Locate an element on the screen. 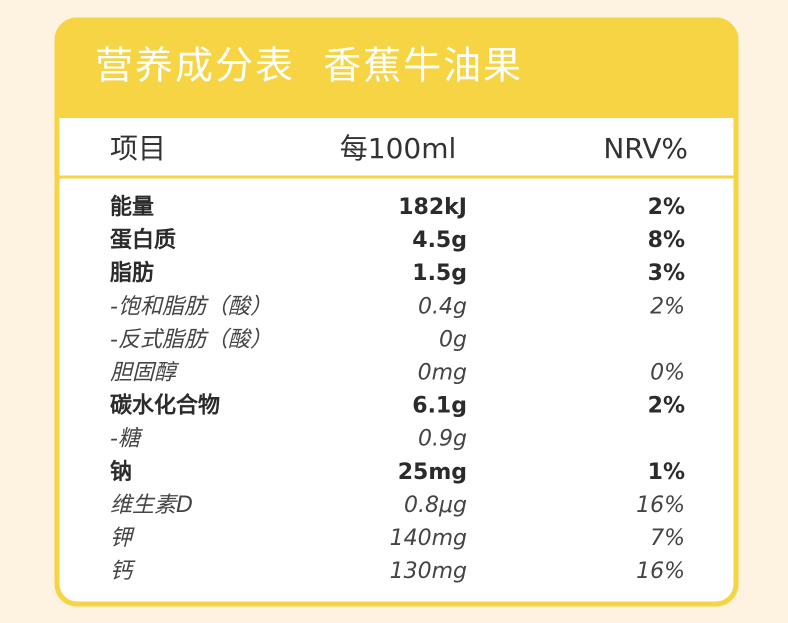 The image size is (788, 623). amount: 0.4g is located at coordinates (442, 306).